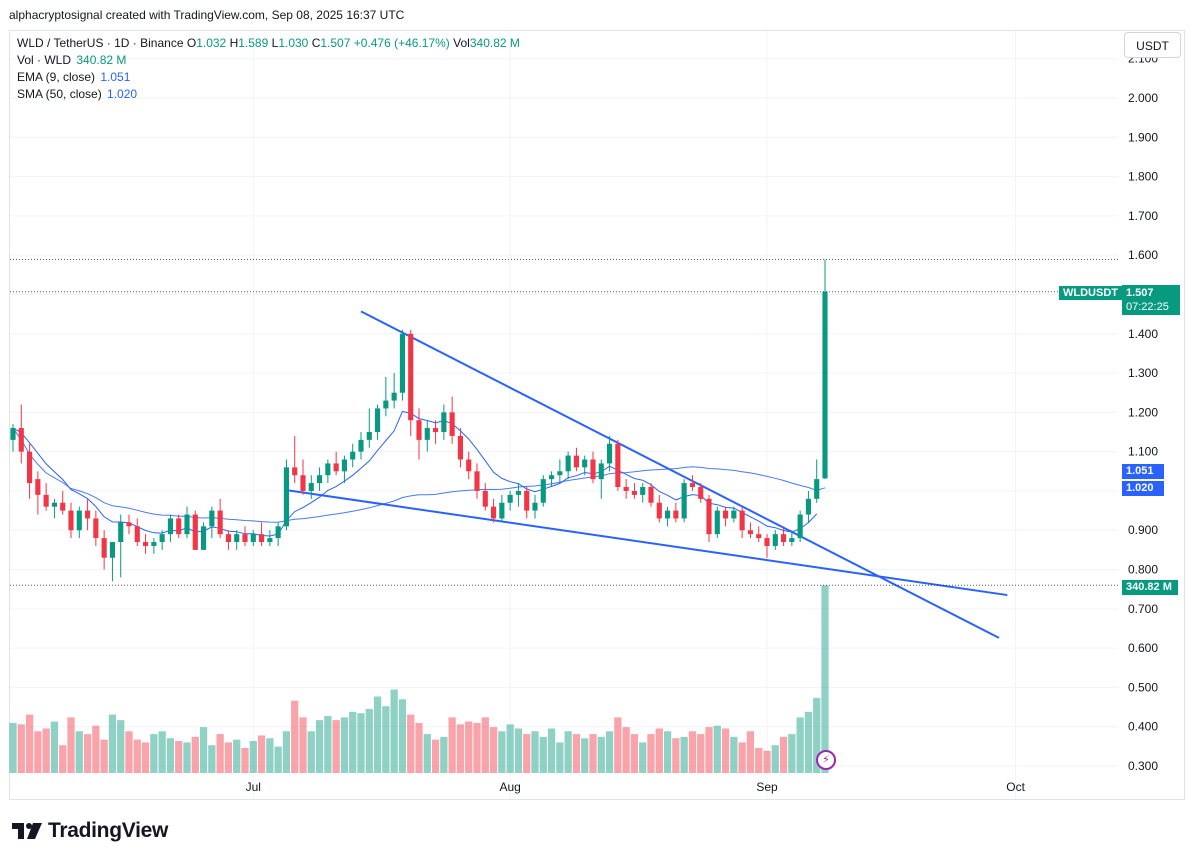  Describe the element at coordinates (1143, 471) in the screenshot. I see `ema-tag: 1.051` at that location.